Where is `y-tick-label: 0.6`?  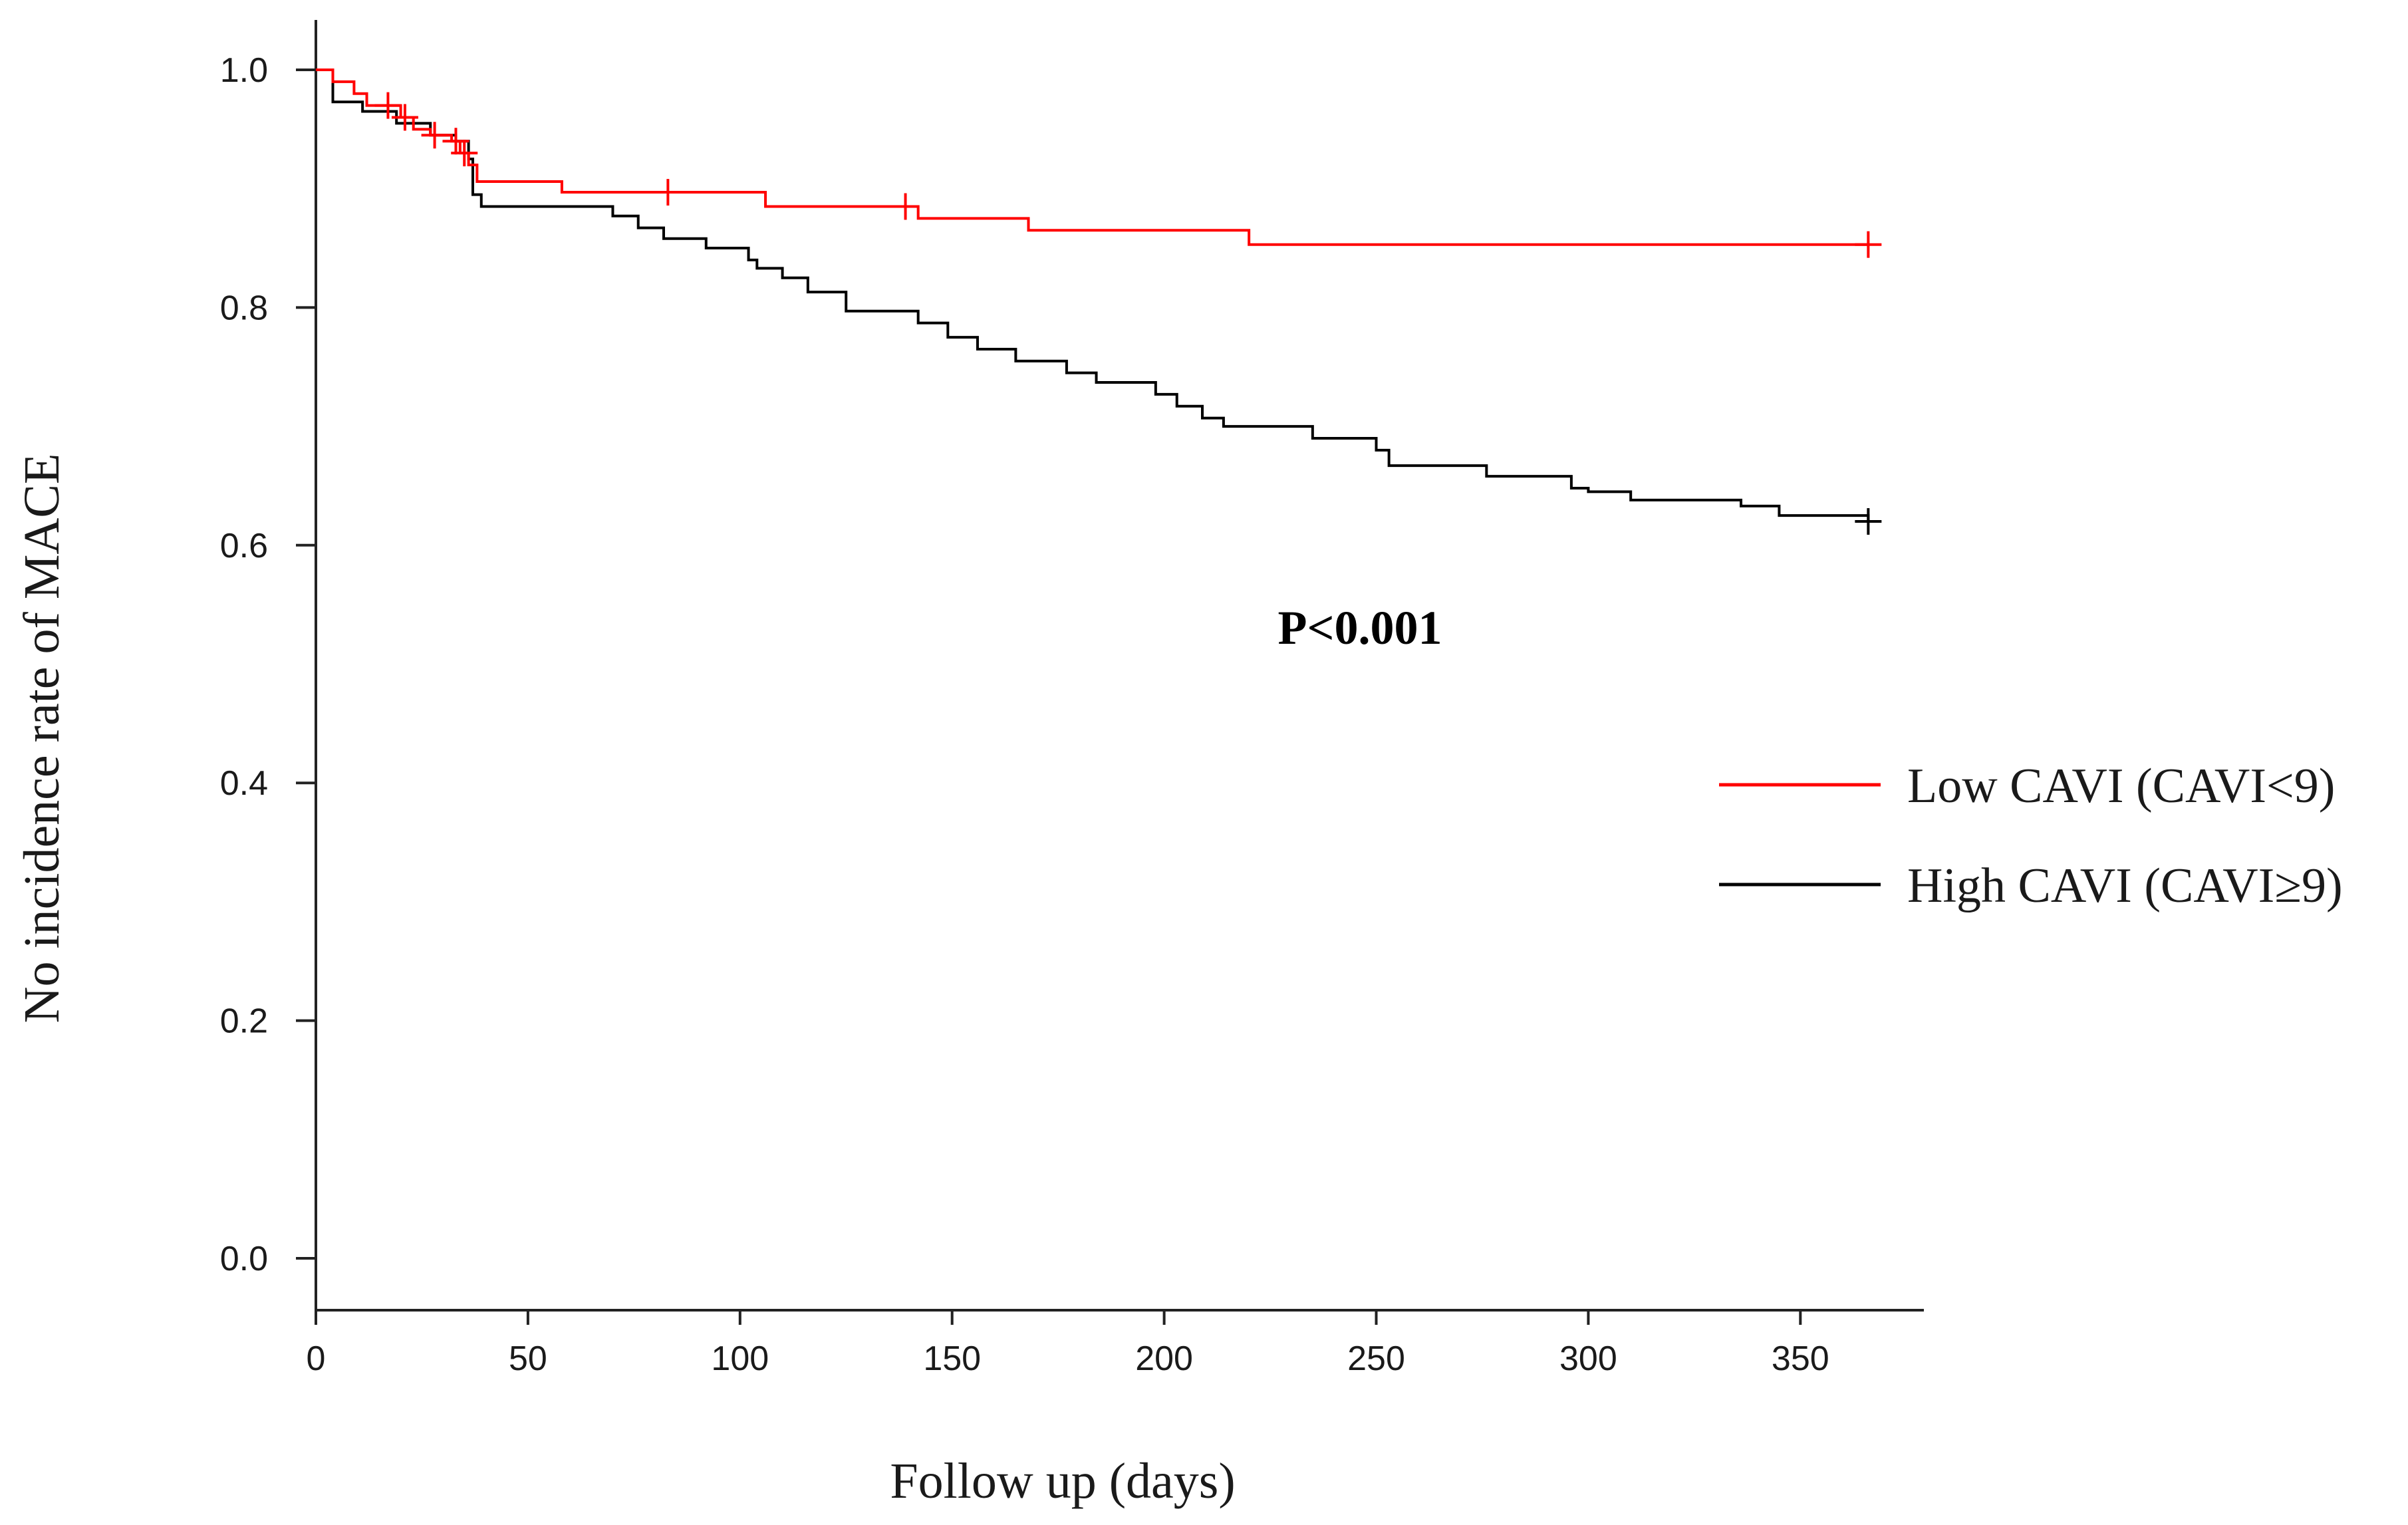 y-tick-label: 0.6 is located at coordinates (244, 546).